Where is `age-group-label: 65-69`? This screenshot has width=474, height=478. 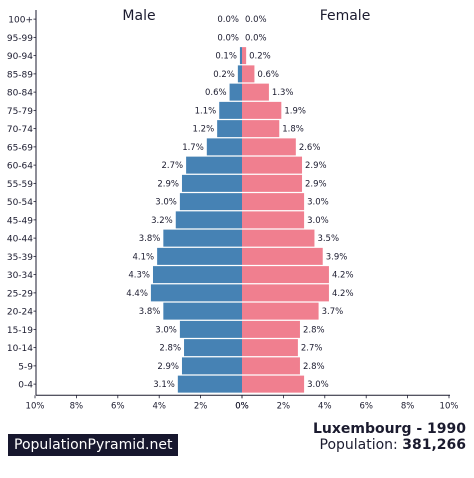 age-group-label: 65-69 is located at coordinates (20, 148).